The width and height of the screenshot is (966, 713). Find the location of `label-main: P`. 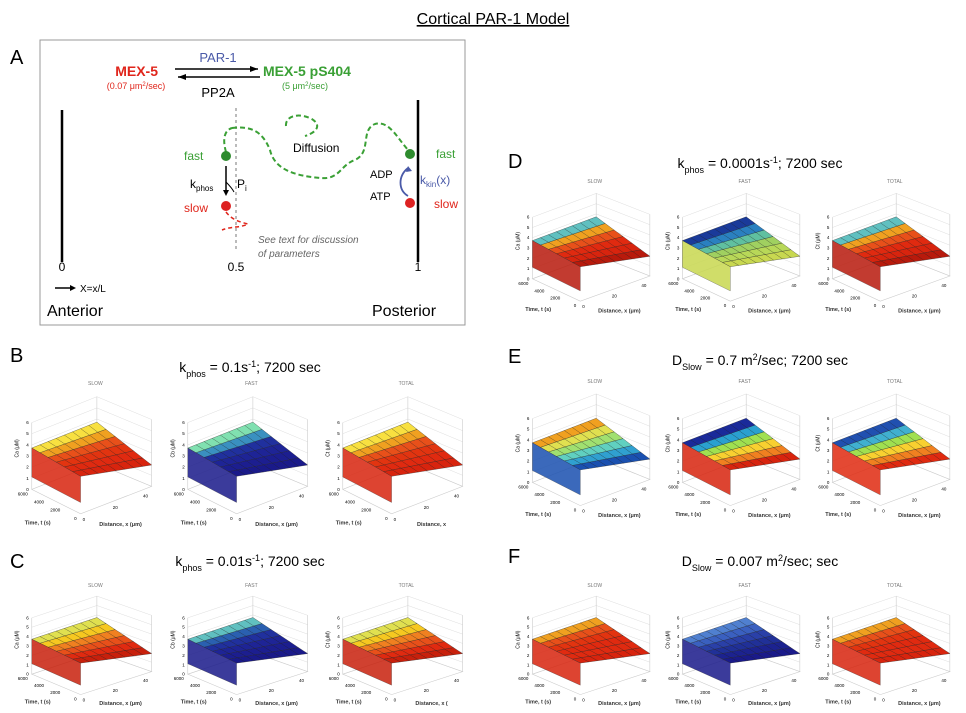

label-main: P is located at coordinates (241, 184).